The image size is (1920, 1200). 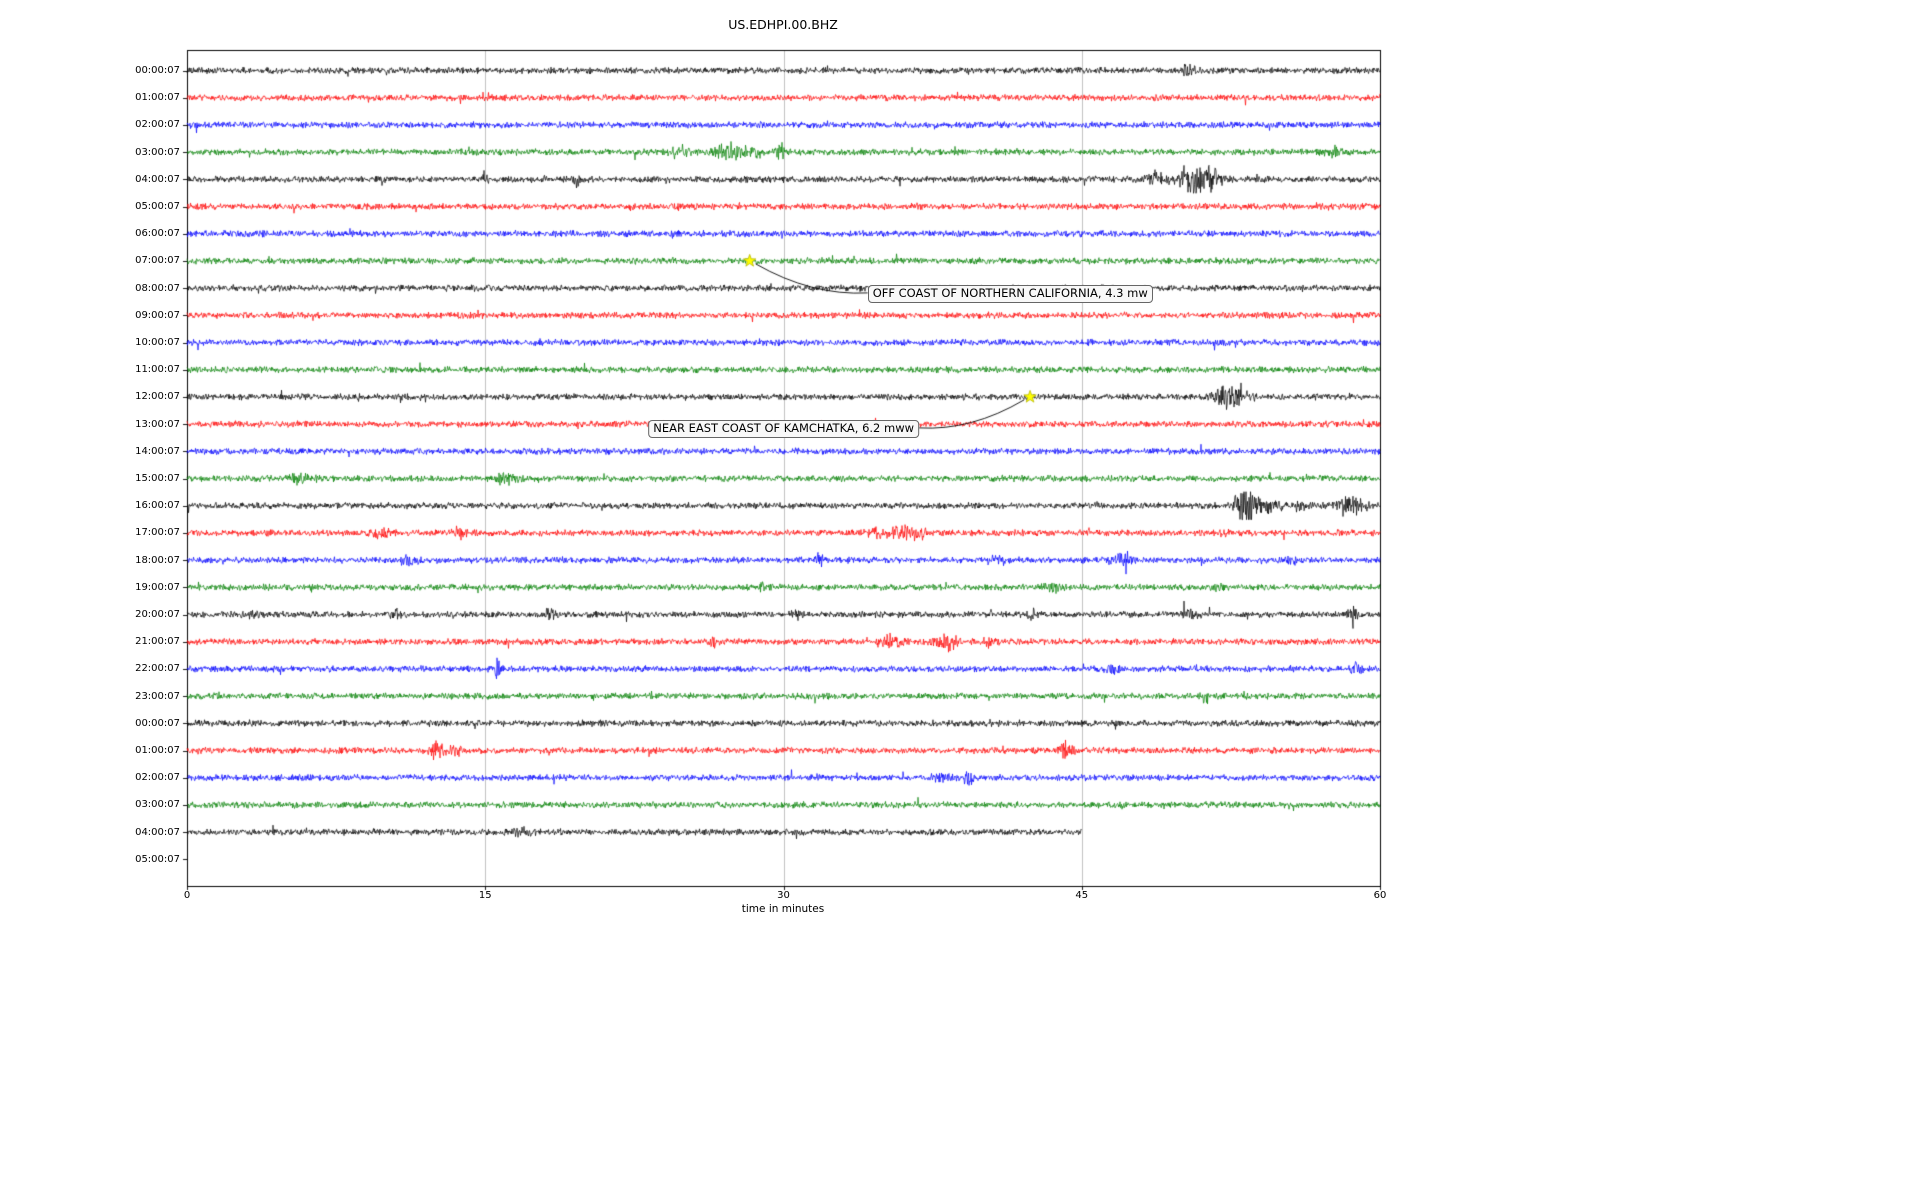 What do you see at coordinates (783, 909) in the screenshot?
I see `x-axis-label: time in minutes` at bounding box center [783, 909].